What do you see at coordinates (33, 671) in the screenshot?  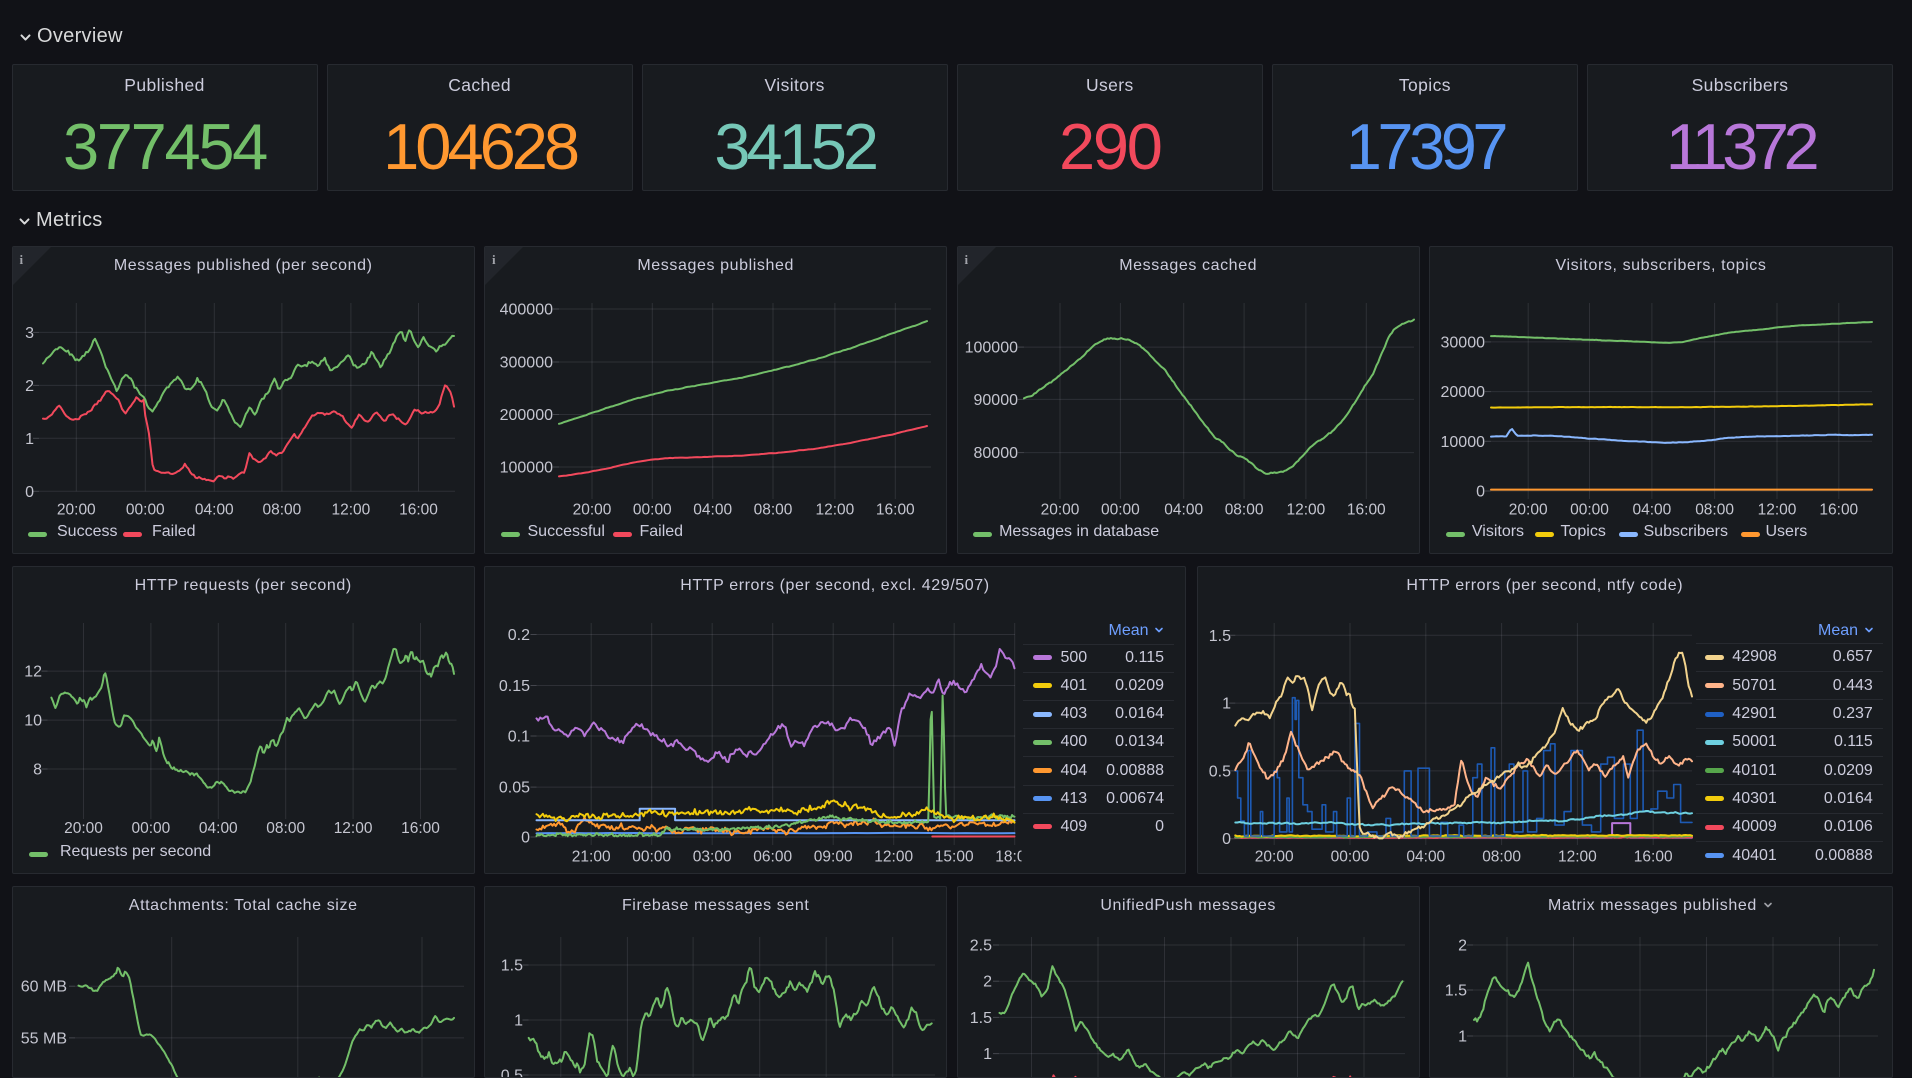 I see `svg-text: 12` at bounding box center [33, 671].